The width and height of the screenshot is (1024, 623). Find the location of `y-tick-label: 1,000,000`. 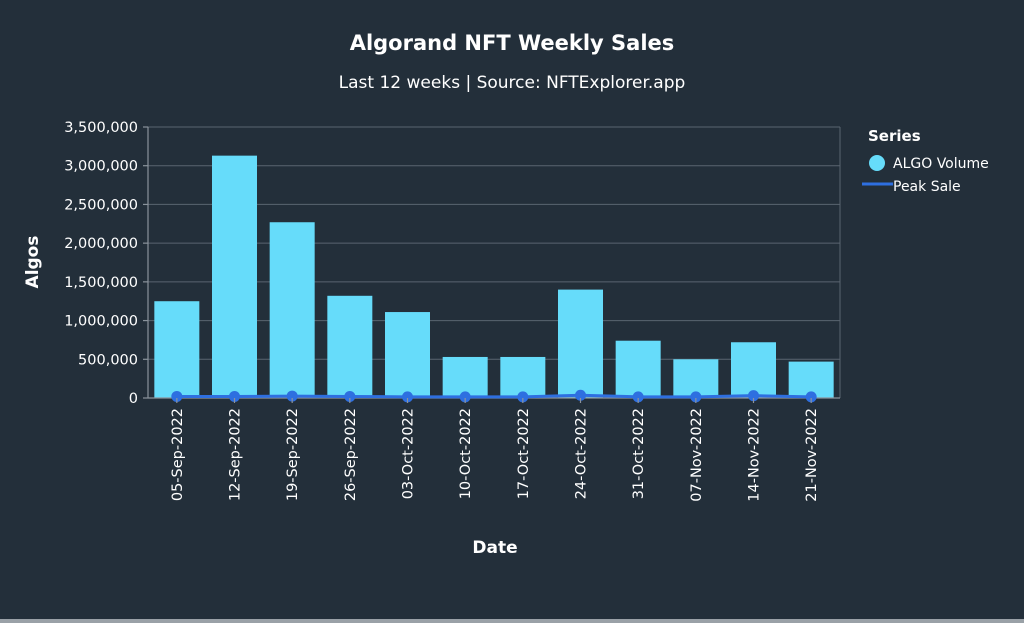

y-tick-label: 1,000,000 is located at coordinates (101, 322).